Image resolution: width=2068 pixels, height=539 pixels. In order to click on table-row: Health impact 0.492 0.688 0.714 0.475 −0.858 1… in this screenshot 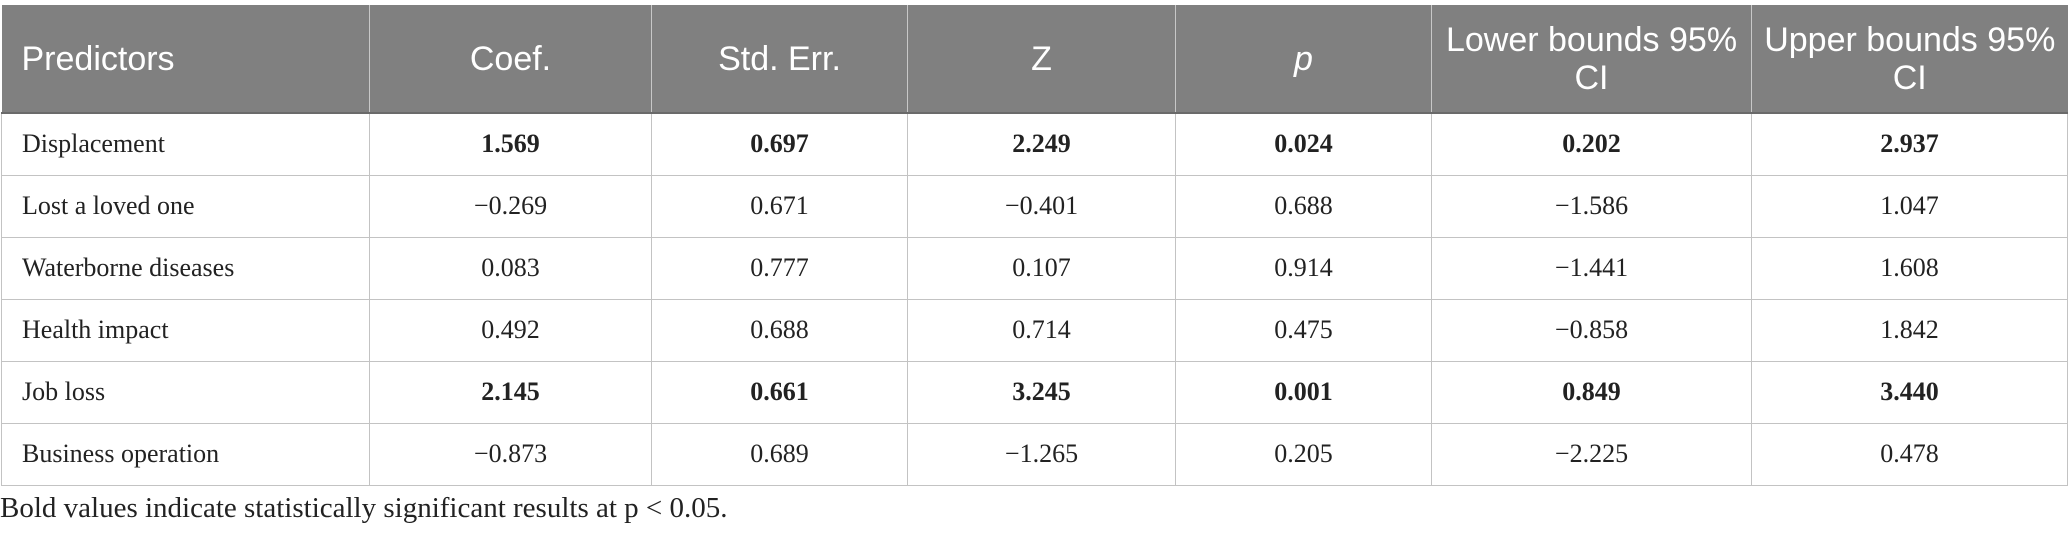, I will do `click(1034, 330)`.